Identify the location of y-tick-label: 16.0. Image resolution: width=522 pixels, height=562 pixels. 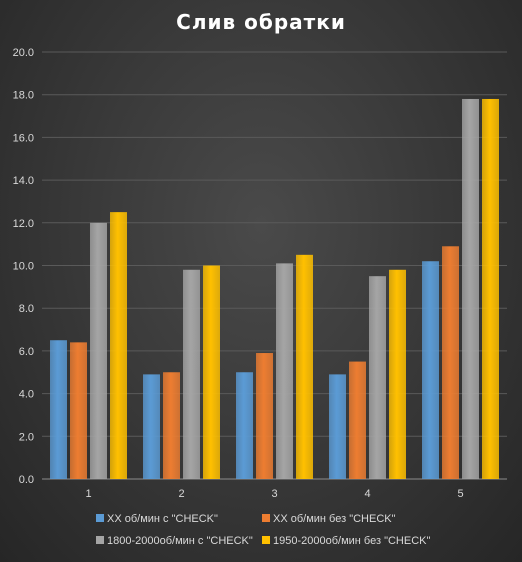
(23, 138).